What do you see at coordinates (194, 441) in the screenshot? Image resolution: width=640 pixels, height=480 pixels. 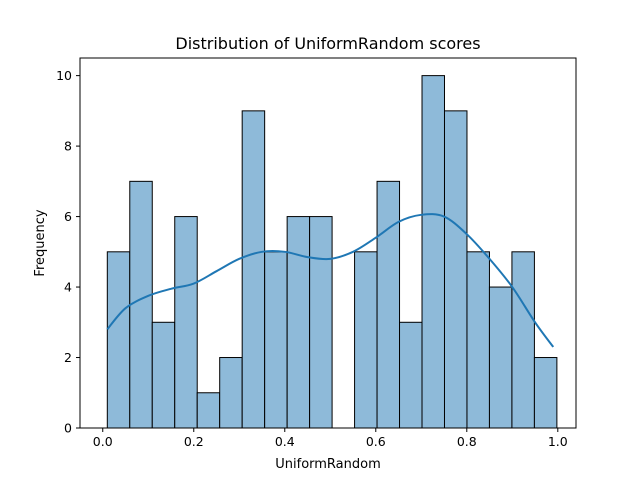 I see `x-tick-label: 0.2` at bounding box center [194, 441].